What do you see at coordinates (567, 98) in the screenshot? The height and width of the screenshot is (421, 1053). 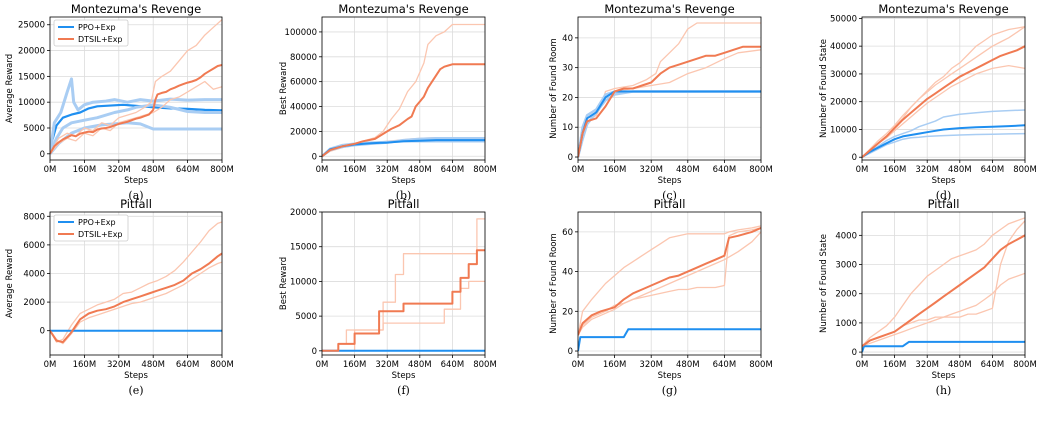 I see `y-tick-label: 20` at bounding box center [567, 98].